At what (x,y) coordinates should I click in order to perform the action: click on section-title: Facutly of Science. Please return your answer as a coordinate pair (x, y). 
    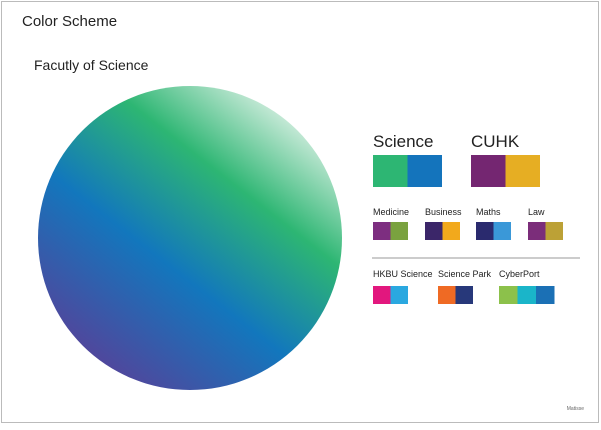
    Looking at the image, I should click on (91, 65).